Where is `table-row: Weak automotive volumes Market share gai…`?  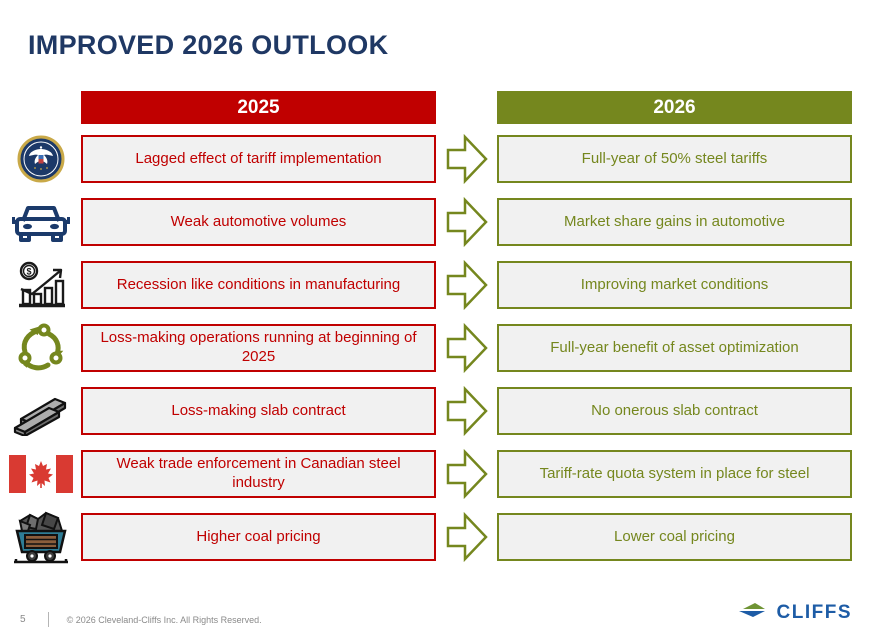
table-row: Weak automotive volumes Market share gai… is located at coordinates (426, 222).